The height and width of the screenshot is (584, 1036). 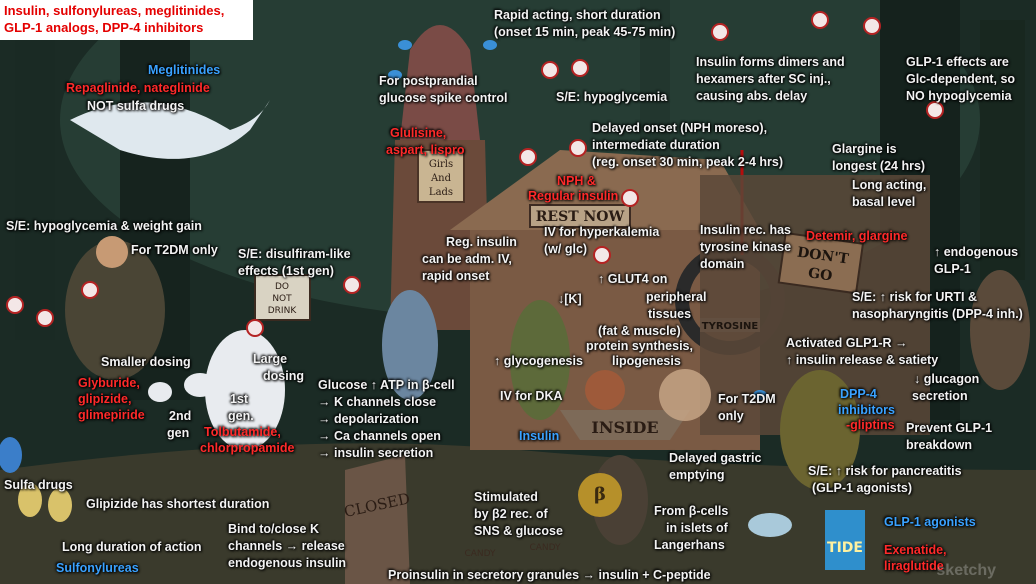 I want to click on sign-inside: INSIDE, so click(x=624, y=427).